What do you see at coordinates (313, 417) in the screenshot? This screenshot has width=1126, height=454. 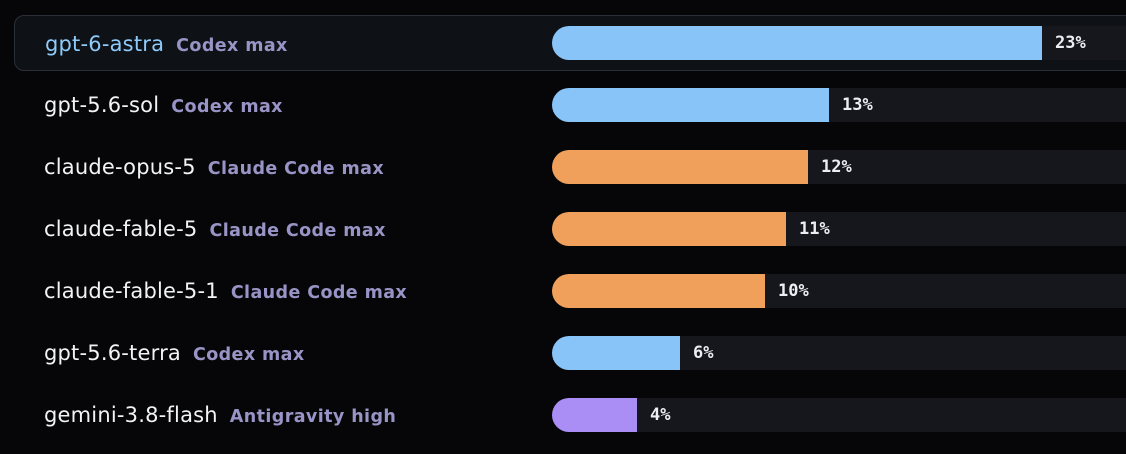 I see `harness-name: Antigravity high` at bounding box center [313, 417].